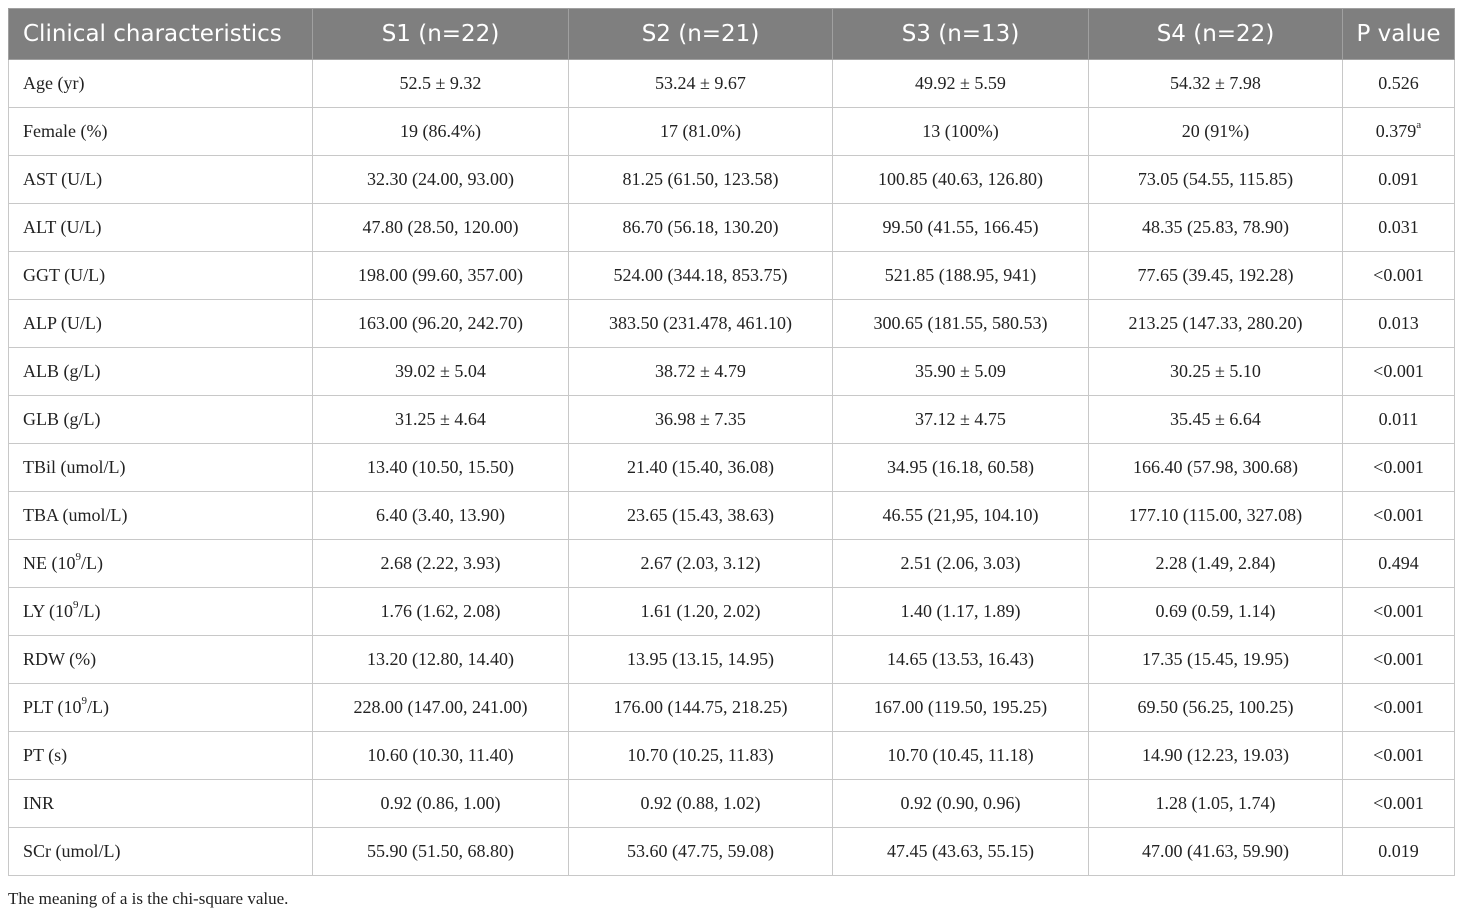 This screenshot has height=918, width=1460. I want to click on row-label: Female (%), so click(65, 131).